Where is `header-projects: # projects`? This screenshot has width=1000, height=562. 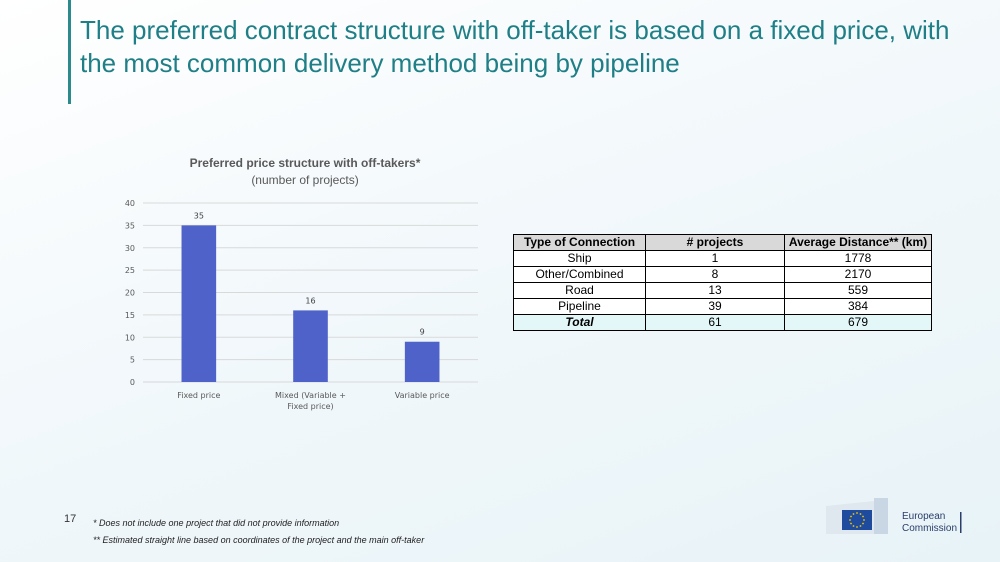
header-projects: # projects is located at coordinates (715, 242).